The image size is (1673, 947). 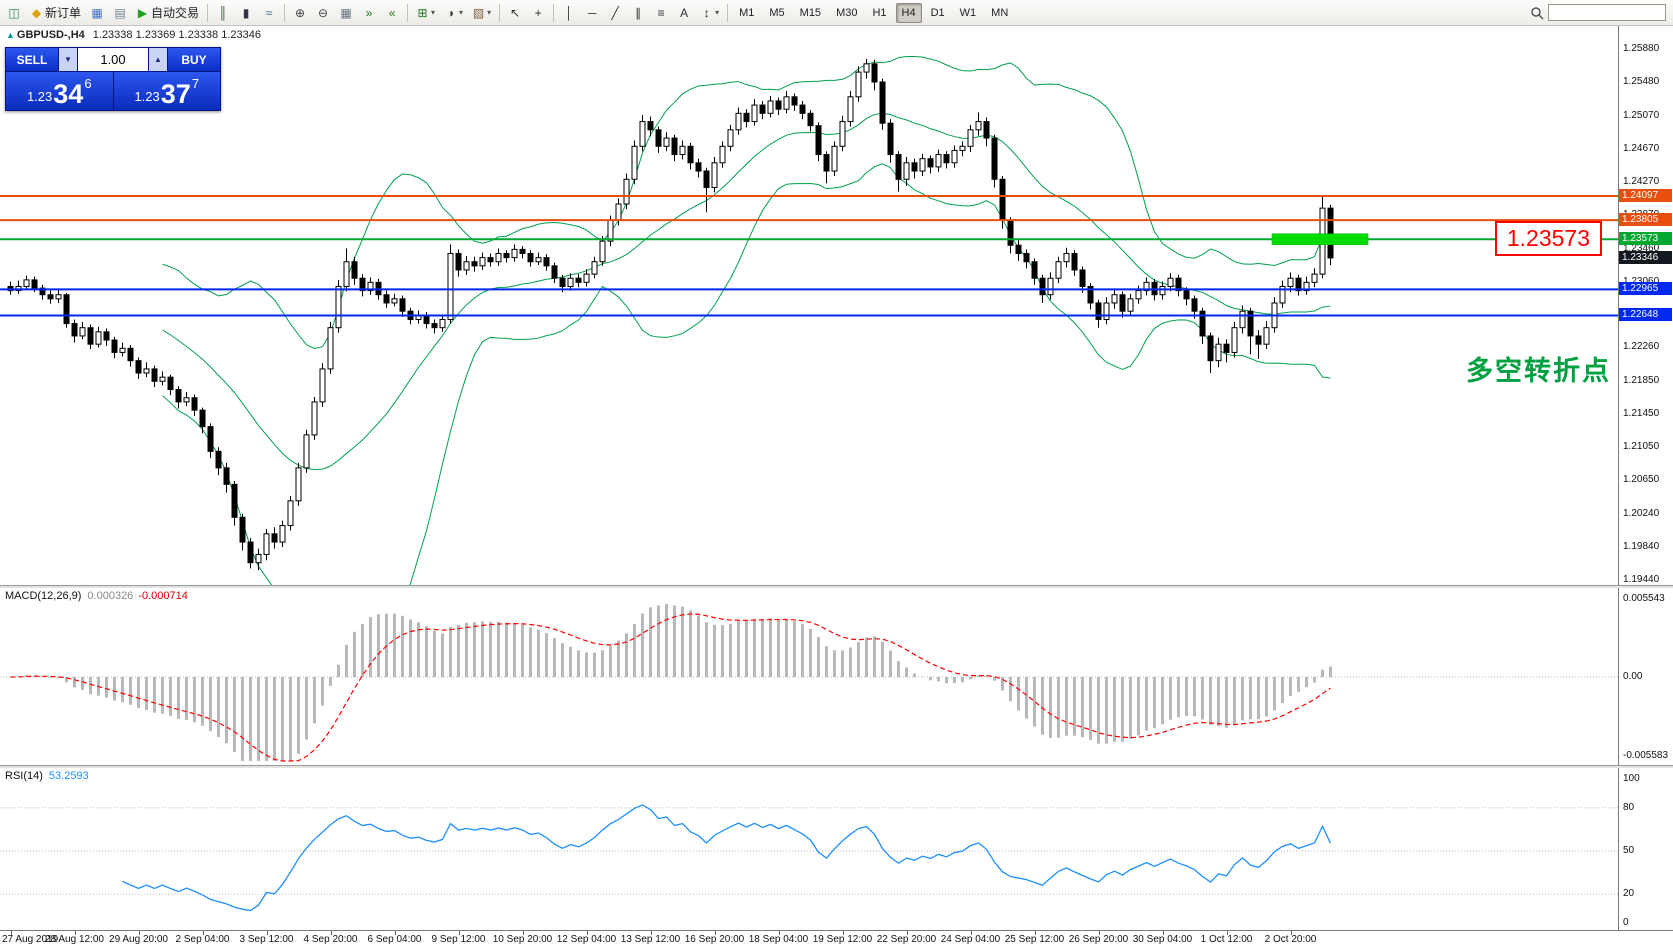 I want to click on text-icon: A, so click(x=684, y=12).